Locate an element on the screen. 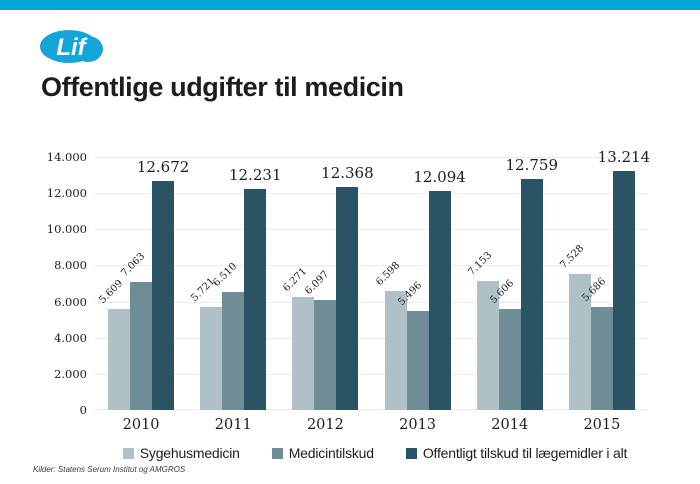 This screenshot has width=700, height=484. y-tick-label: 4.000 is located at coordinates (70, 337).